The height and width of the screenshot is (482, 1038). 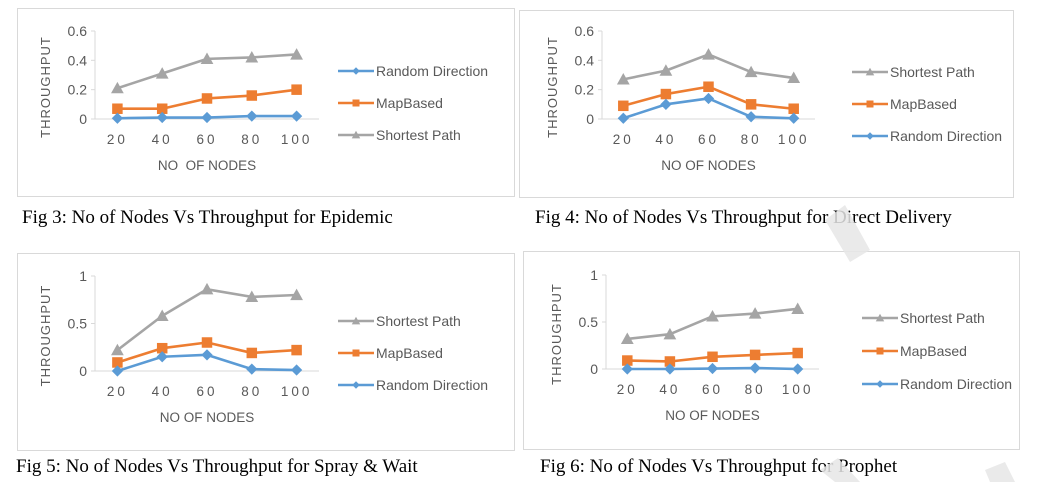 What do you see at coordinates (585, 60) in the screenshot?
I see `y-tick-label: 0.4` at bounding box center [585, 60].